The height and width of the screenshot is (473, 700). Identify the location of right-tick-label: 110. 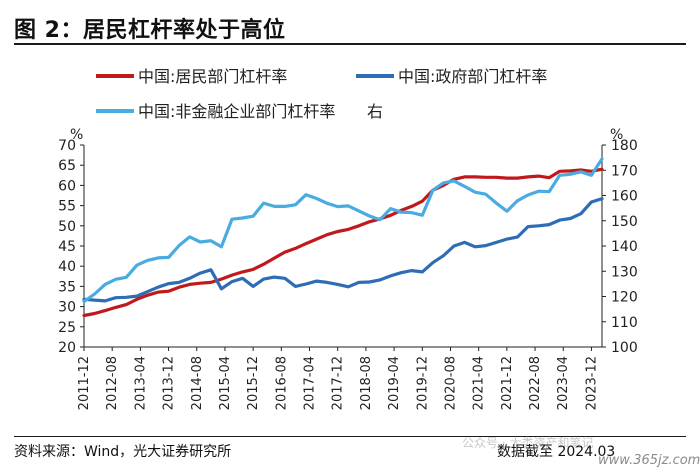
(624, 323).